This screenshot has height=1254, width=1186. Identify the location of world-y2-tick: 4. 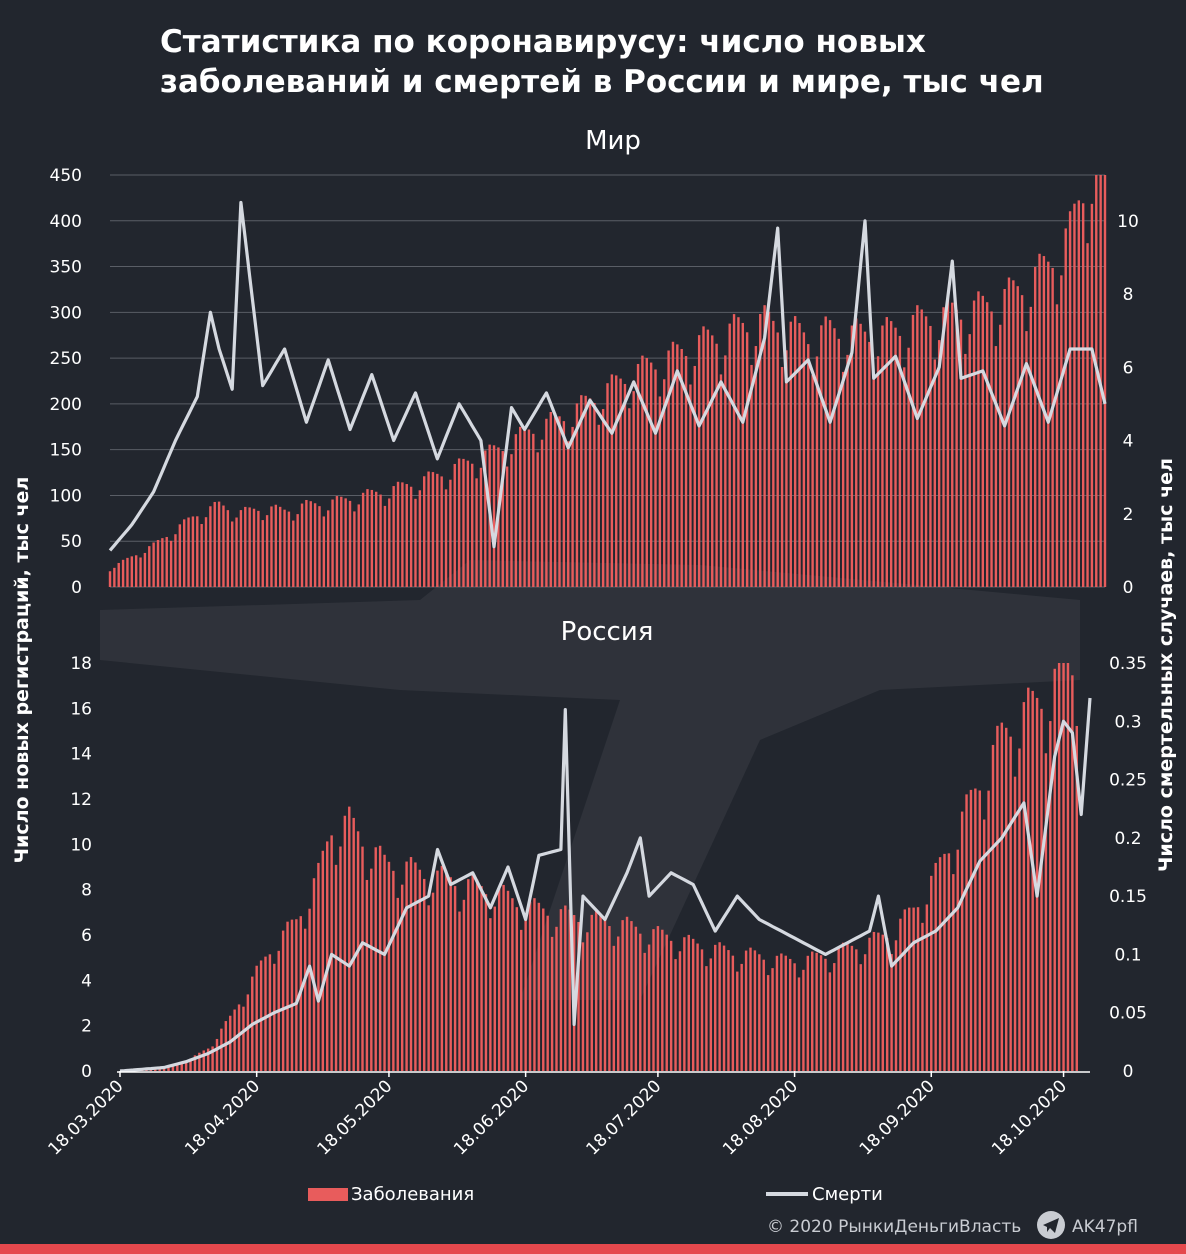
(1128, 442).